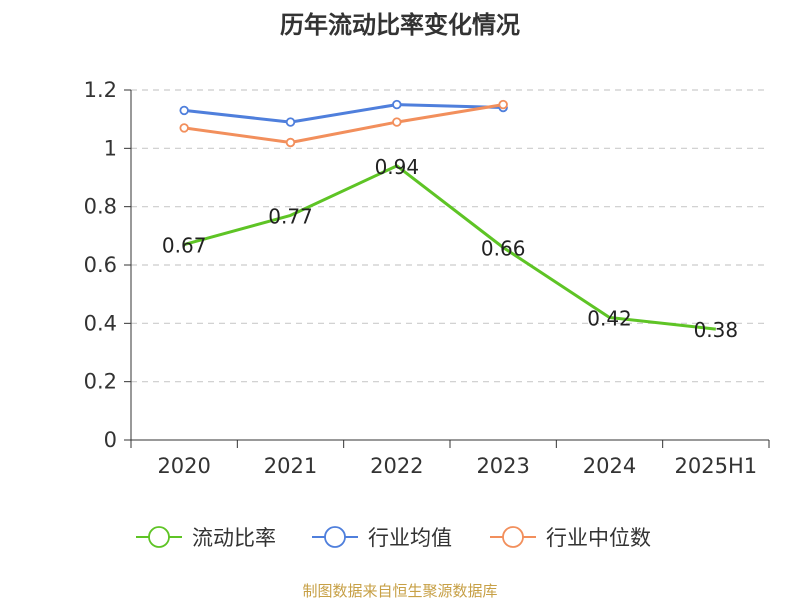 This screenshot has width=800, height=600. I want to click on x-tick-label: 2020, so click(183, 466).